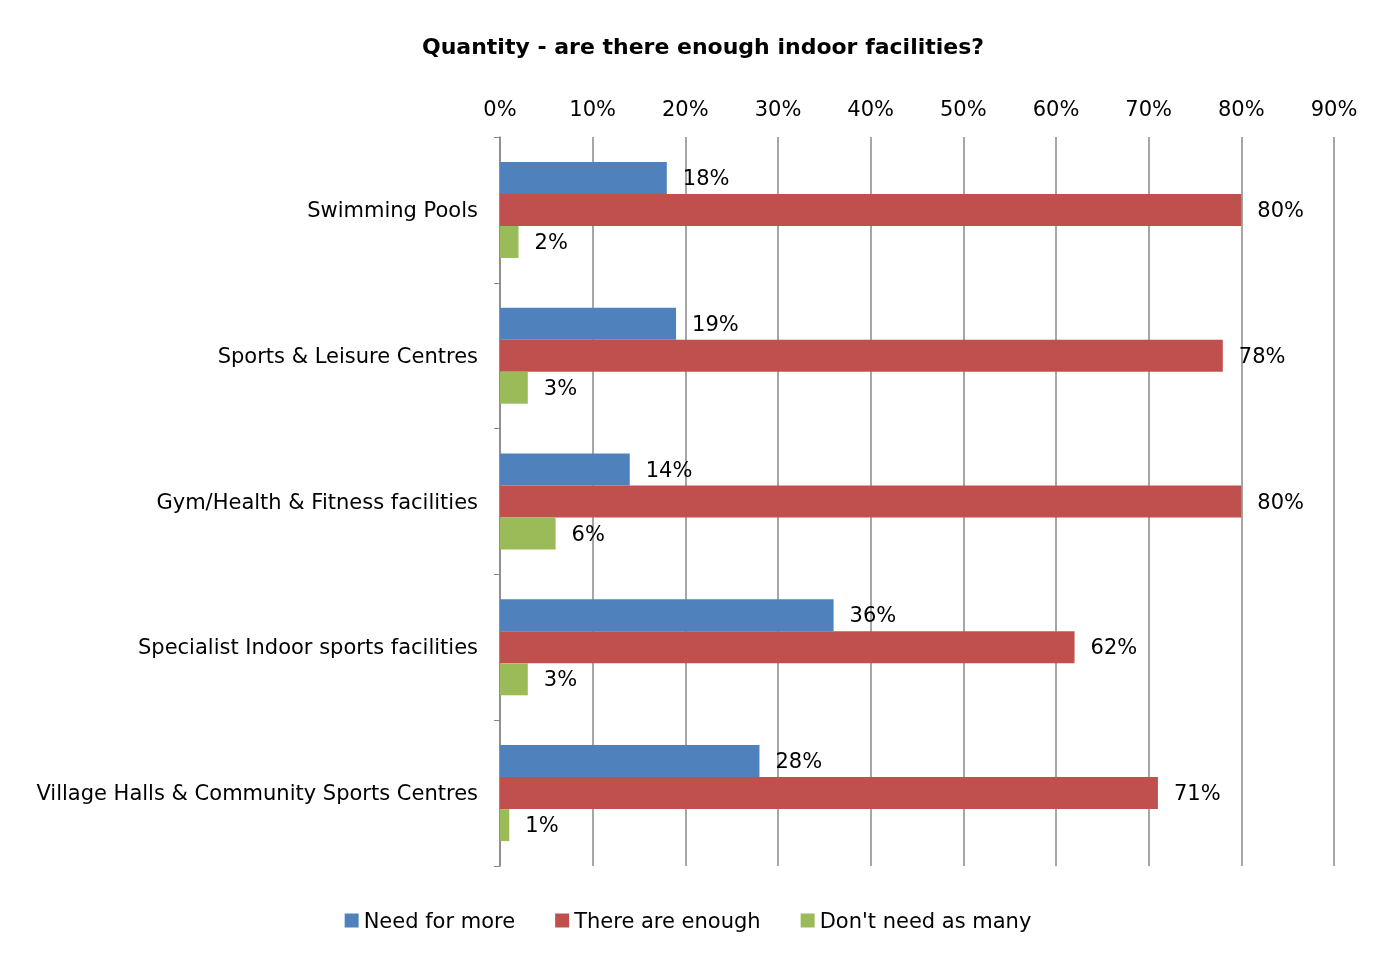 The width and height of the screenshot is (1376, 954). I want to click on x-tick-label: 50%, so click(963, 108).